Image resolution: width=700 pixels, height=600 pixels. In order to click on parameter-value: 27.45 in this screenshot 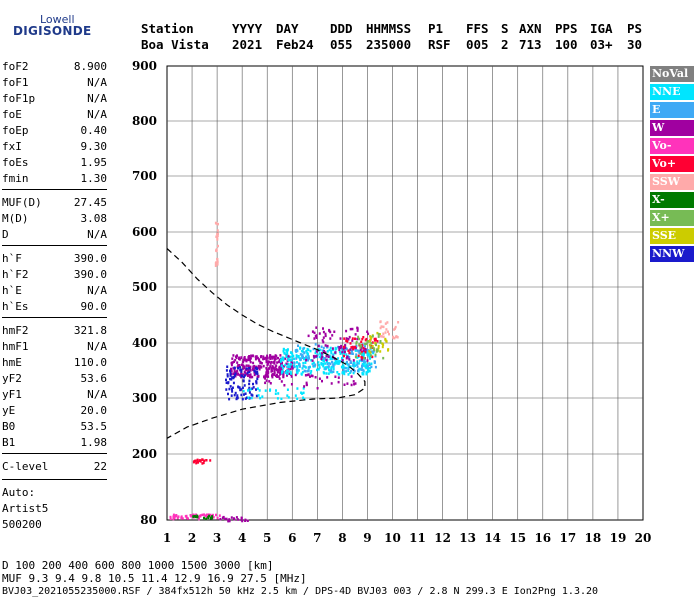, I will do `click(90, 202)`.